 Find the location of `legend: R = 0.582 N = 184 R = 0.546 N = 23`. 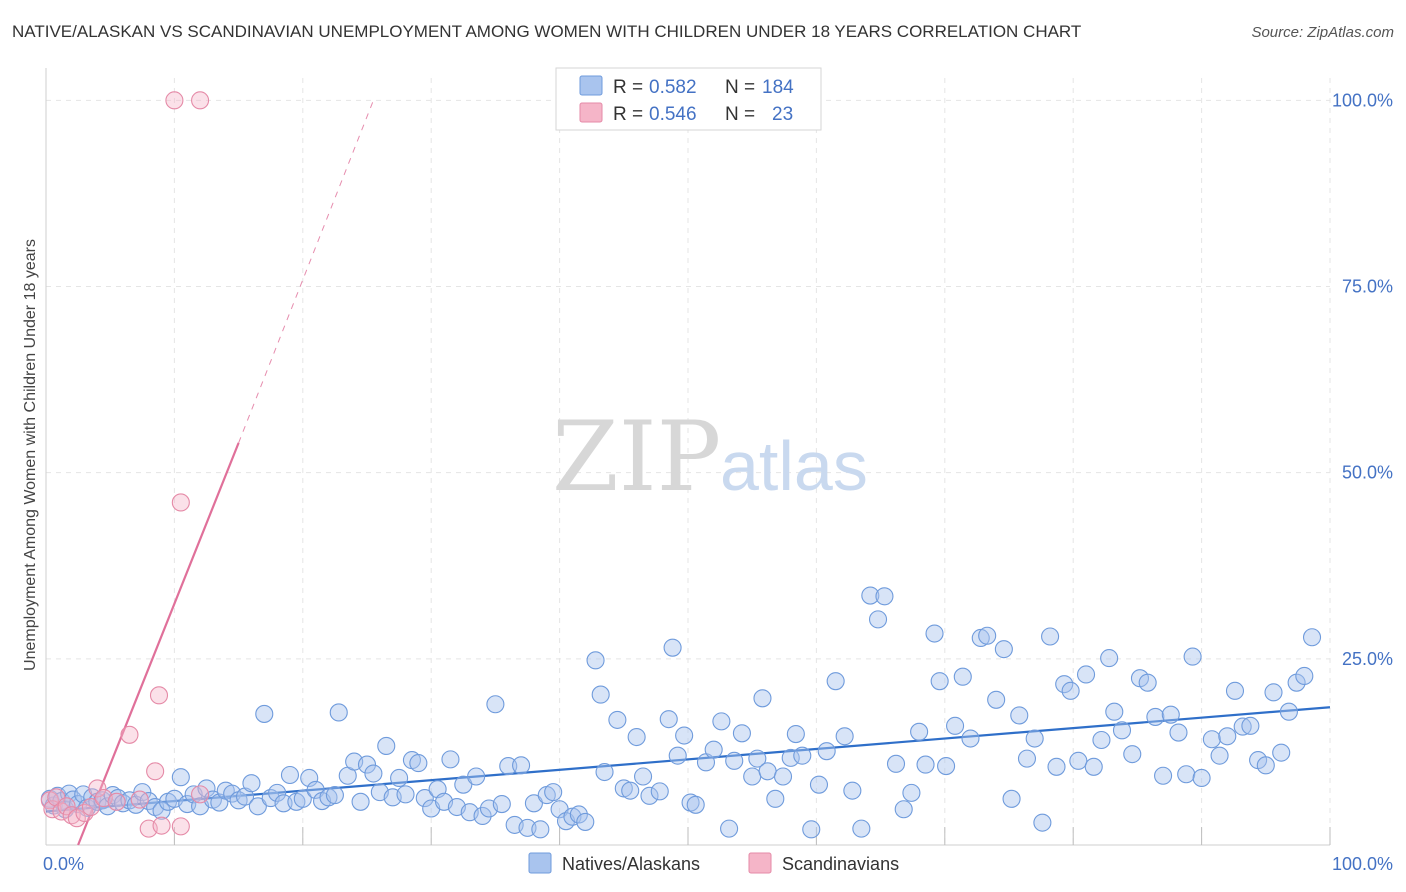

legend: R = 0.582 N = 184 R = 0.546 N = 23 is located at coordinates (688, 99).